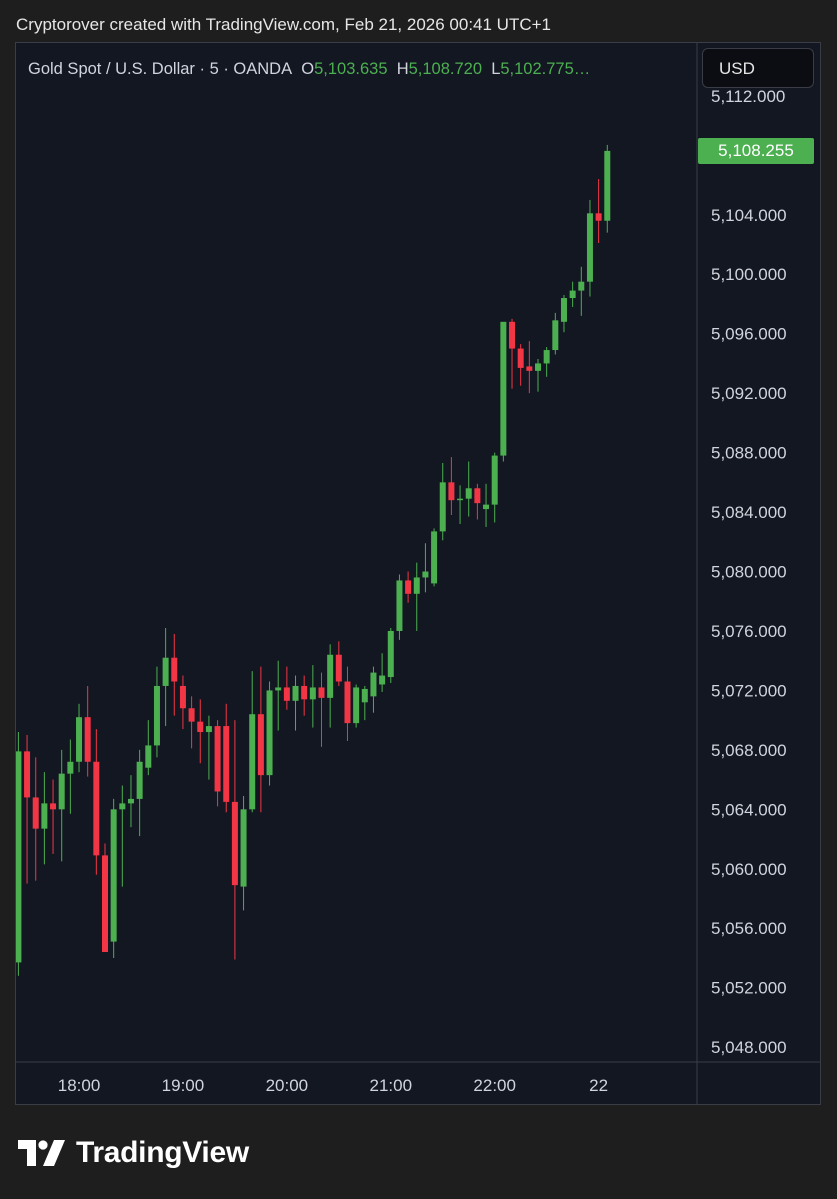 The image size is (837, 1199). I want to click on y-tick-label: 5,068.000, so click(749, 750).